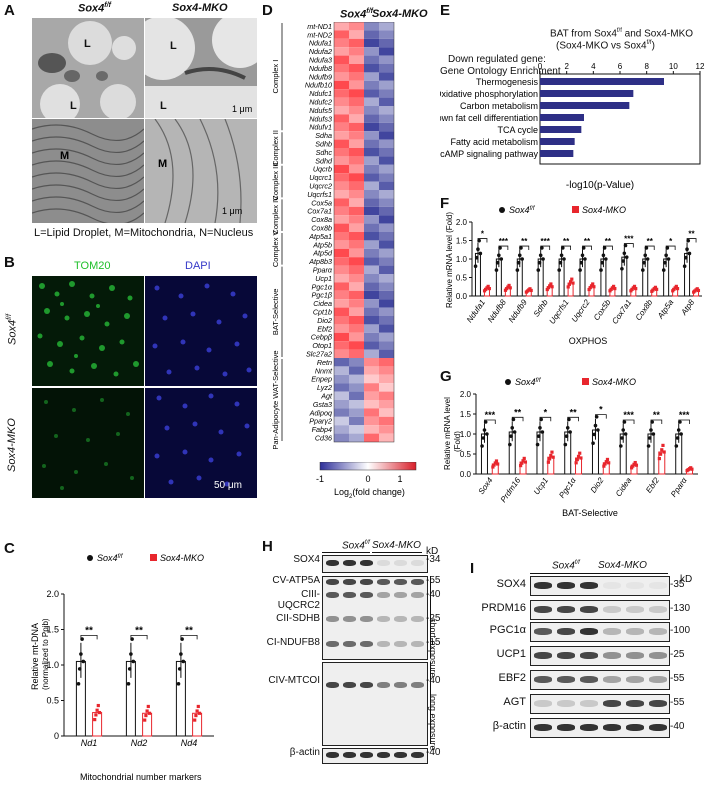 This screenshot has height=796, width=709. Describe the element at coordinates (320, 261) in the screenshot. I see `gene-label: Atp8b3` at that location.